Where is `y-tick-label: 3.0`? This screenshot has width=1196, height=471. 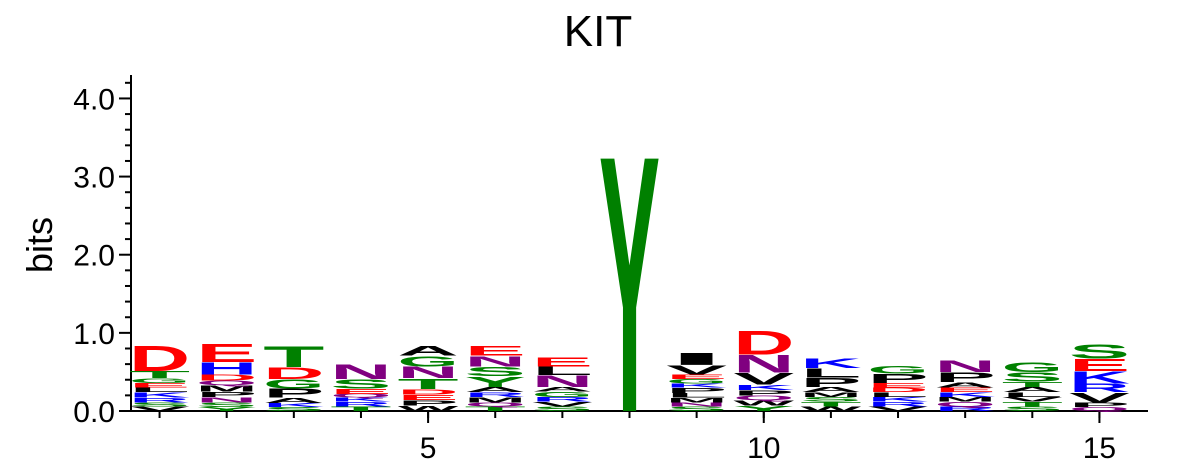 y-tick-label: 3.0 is located at coordinates (94, 178).